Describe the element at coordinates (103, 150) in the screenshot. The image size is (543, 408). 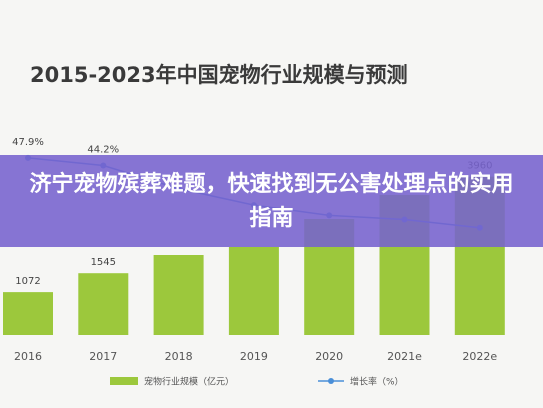
I see `growth-label: 44.2%` at that location.